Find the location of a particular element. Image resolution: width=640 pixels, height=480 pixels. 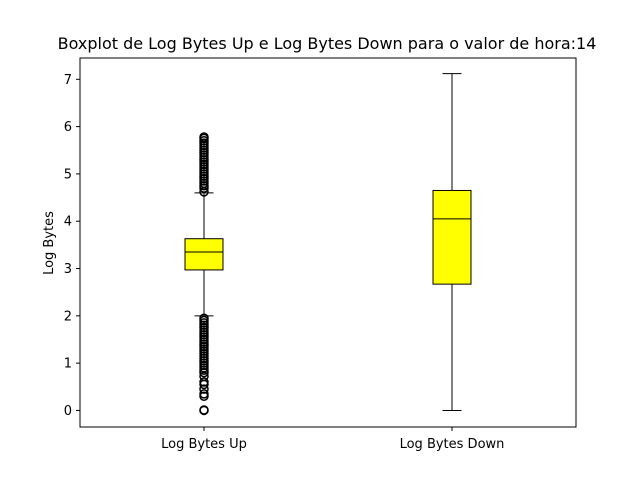

y-tick-label-2: 2 is located at coordinates (68, 316).